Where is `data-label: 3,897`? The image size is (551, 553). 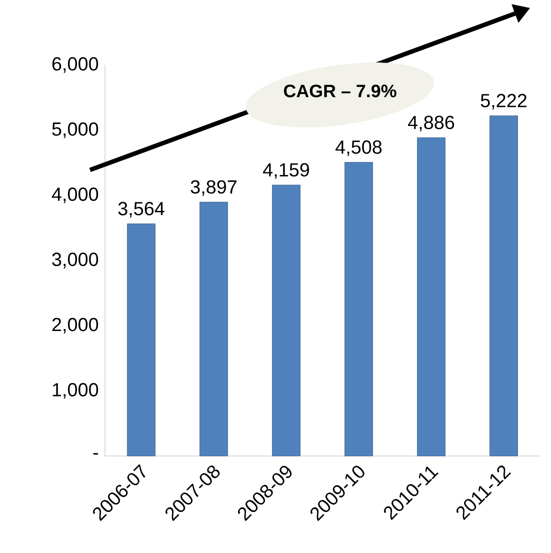 data-label: 3,897 is located at coordinates (213, 188).